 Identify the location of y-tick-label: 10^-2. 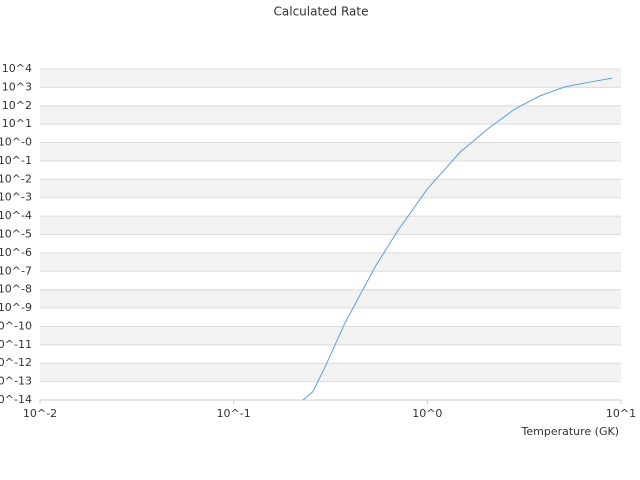
(16, 178).